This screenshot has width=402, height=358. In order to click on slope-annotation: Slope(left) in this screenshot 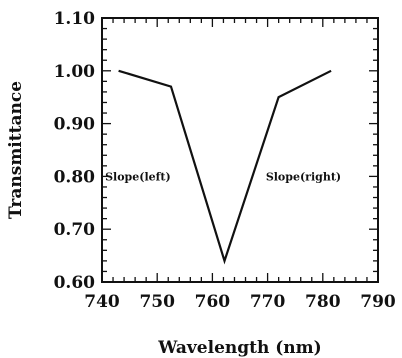, I will do `click(138, 176)`.